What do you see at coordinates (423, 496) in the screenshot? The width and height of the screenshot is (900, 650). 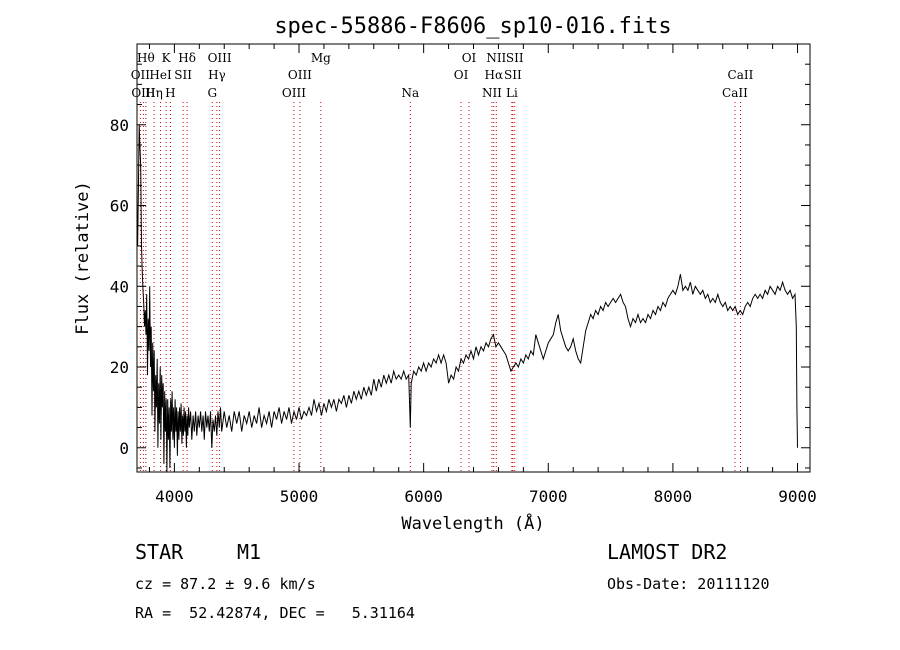 I see `x-tick-label-2: 6000` at bounding box center [423, 496].